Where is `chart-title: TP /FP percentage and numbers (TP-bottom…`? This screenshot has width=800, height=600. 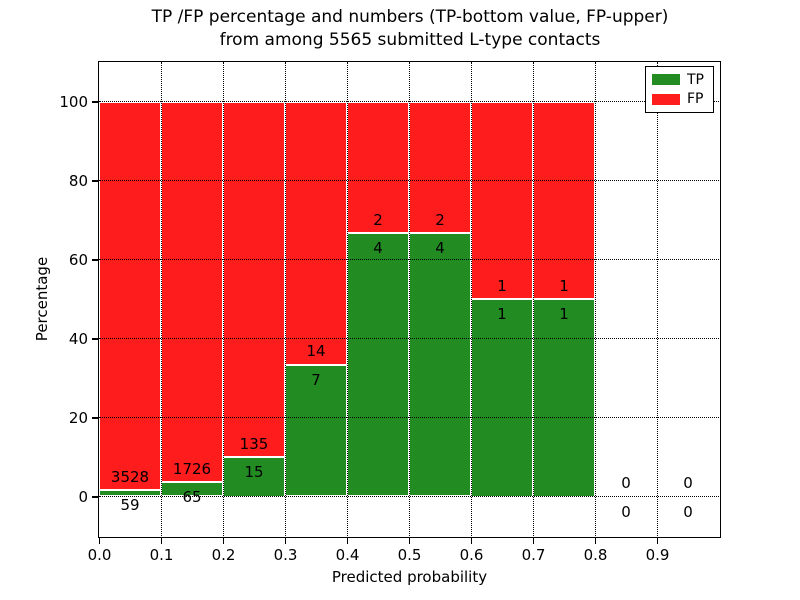 chart-title: TP /FP percentage and numbers (TP-bottom… is located at coordinates (410, 29).